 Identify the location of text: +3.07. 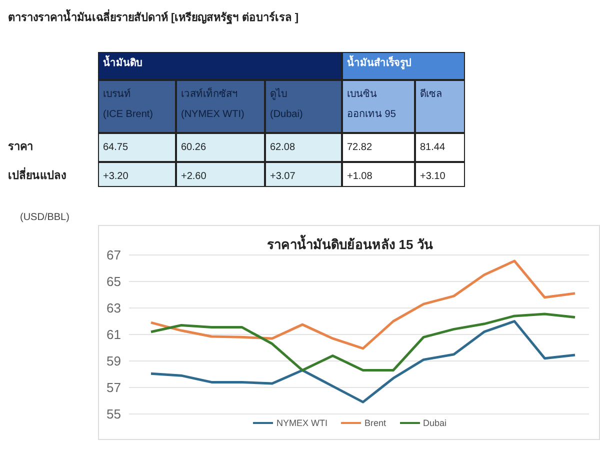
(303, 174).